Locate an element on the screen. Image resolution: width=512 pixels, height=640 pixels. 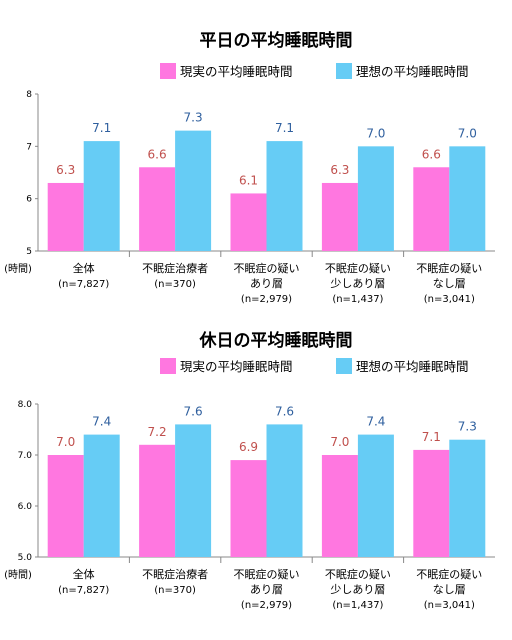
y-tick-label: 6.0 is located at coordinates (25, 507).